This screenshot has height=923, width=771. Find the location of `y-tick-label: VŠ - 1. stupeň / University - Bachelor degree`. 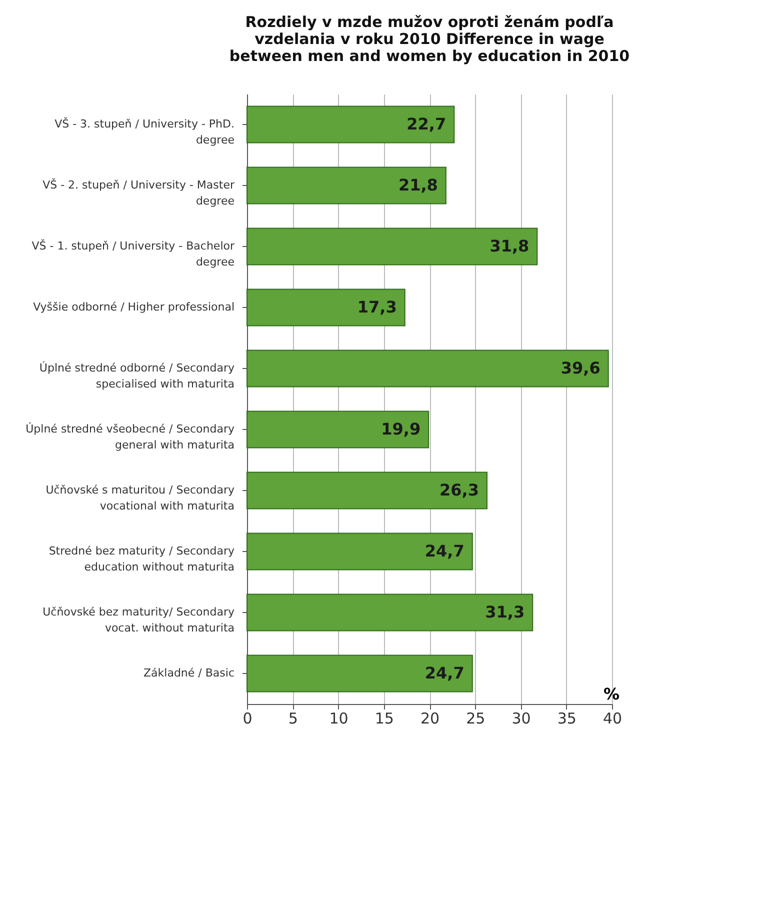

y-tick-label: VŠ - 1. stupeň / University - Bachelor degree is located at coordinates (133, 253).